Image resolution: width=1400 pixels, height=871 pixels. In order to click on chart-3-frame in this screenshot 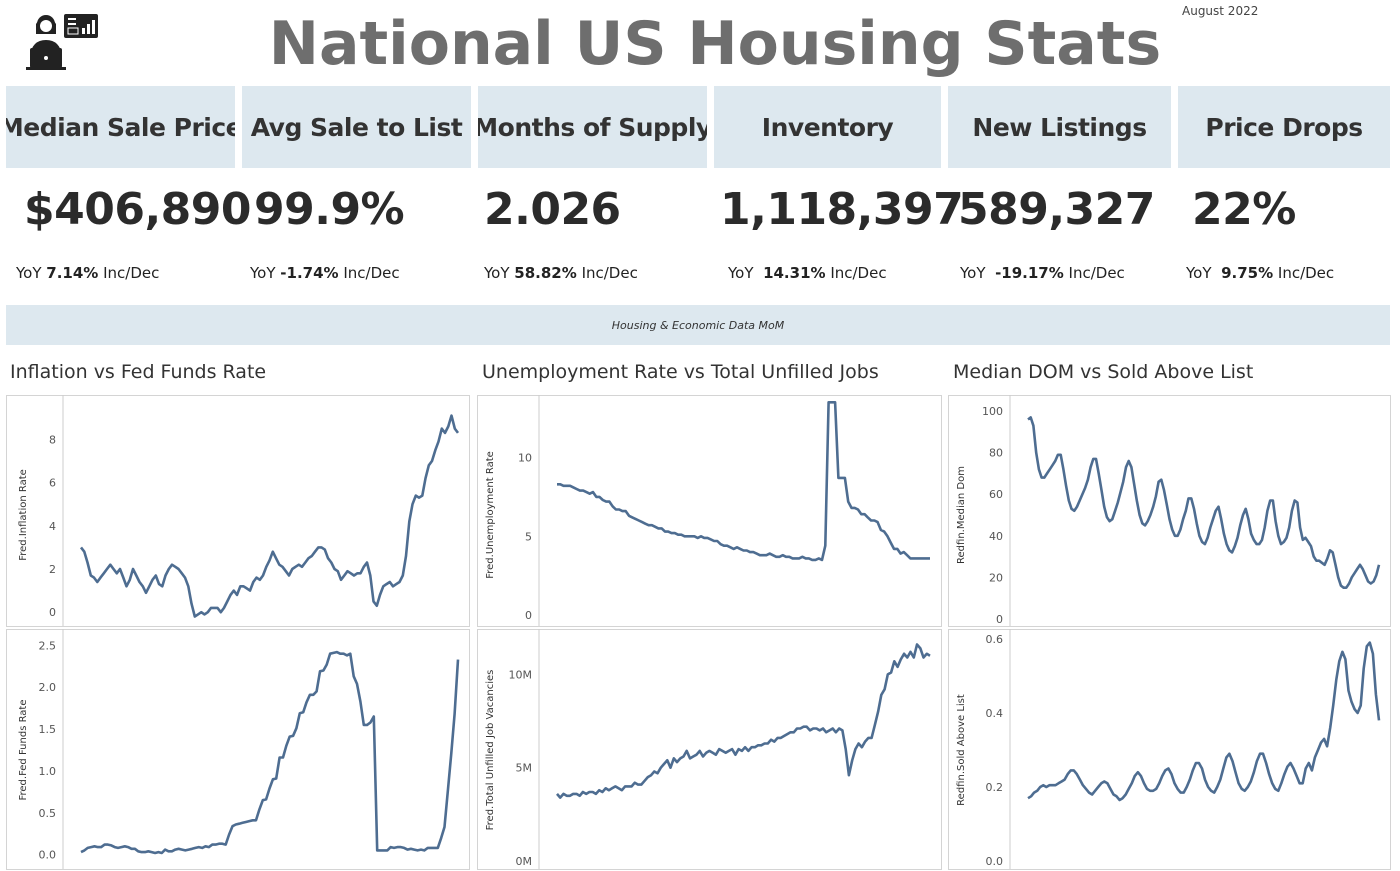, I will do `click(709, 749)`.